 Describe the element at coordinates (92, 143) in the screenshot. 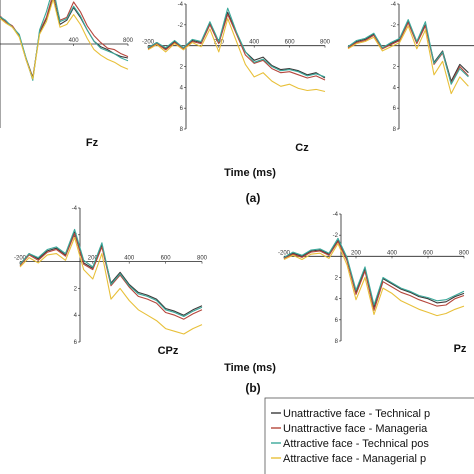

I see `electrode-label: Fz` at that location.